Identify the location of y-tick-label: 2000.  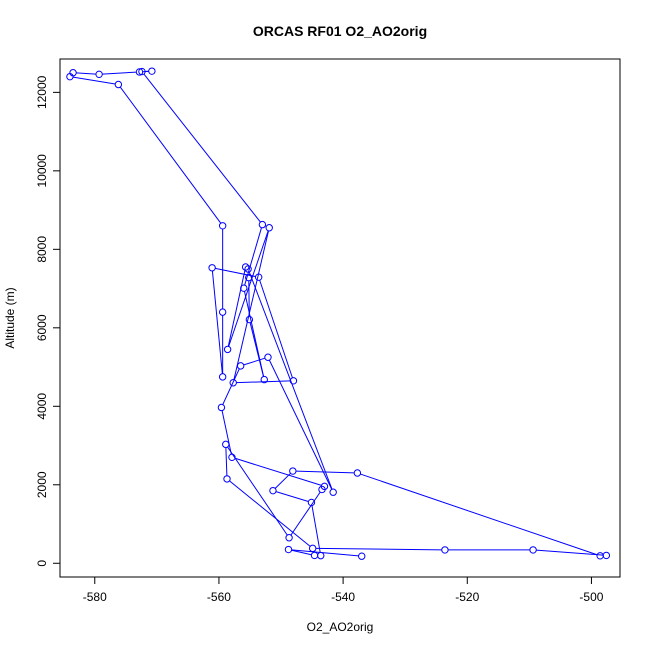
(42, 484).